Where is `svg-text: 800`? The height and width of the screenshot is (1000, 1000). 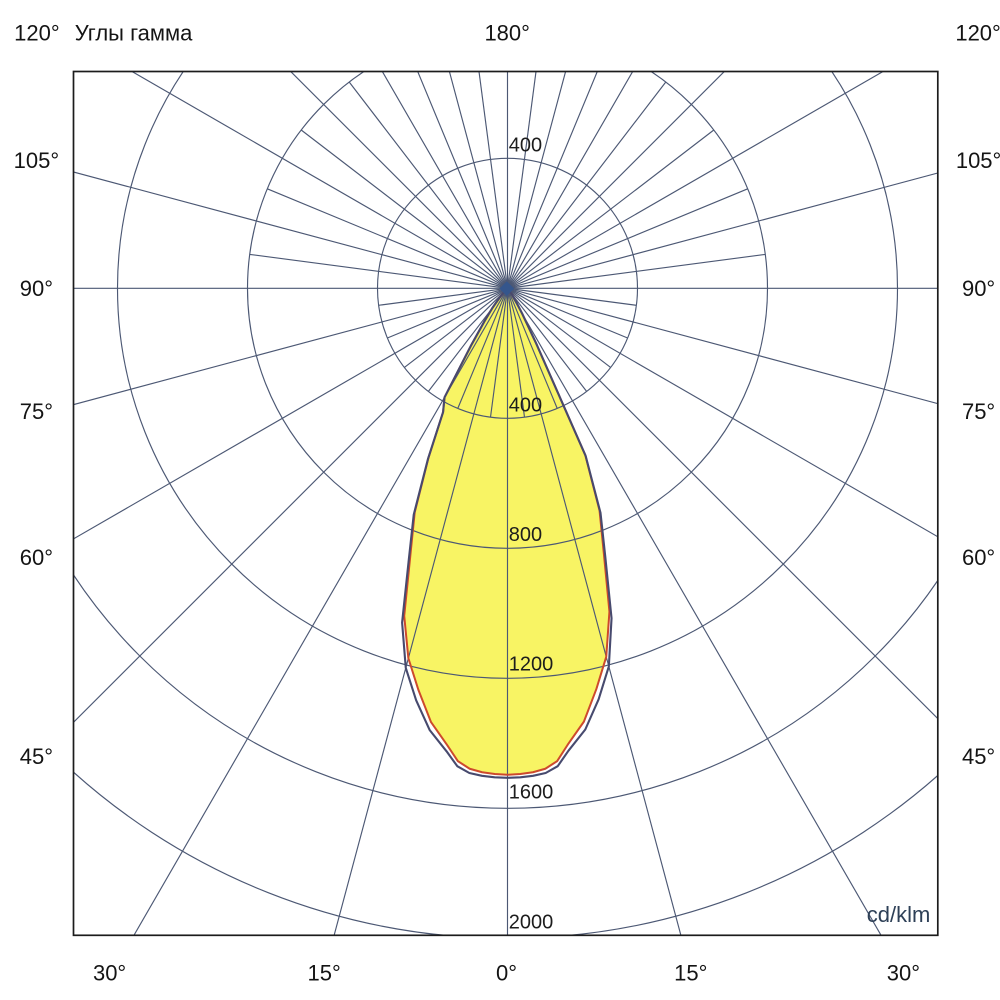 svg-text: 800 is located at coordinates (525, 535).